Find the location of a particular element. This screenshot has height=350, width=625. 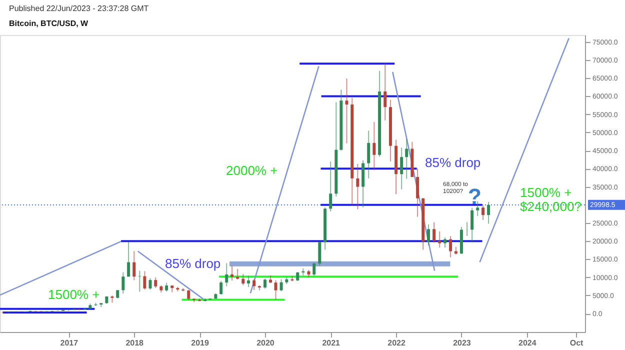

x-tick-label: 2017 is located at coordinates (69, 343).